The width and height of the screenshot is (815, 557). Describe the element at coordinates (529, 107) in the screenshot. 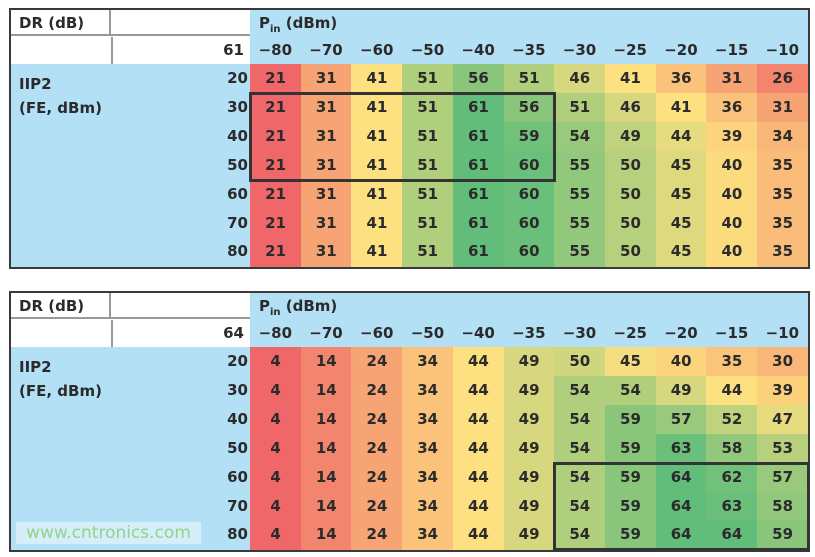

I see `heatmap-cell: 56` at that location.